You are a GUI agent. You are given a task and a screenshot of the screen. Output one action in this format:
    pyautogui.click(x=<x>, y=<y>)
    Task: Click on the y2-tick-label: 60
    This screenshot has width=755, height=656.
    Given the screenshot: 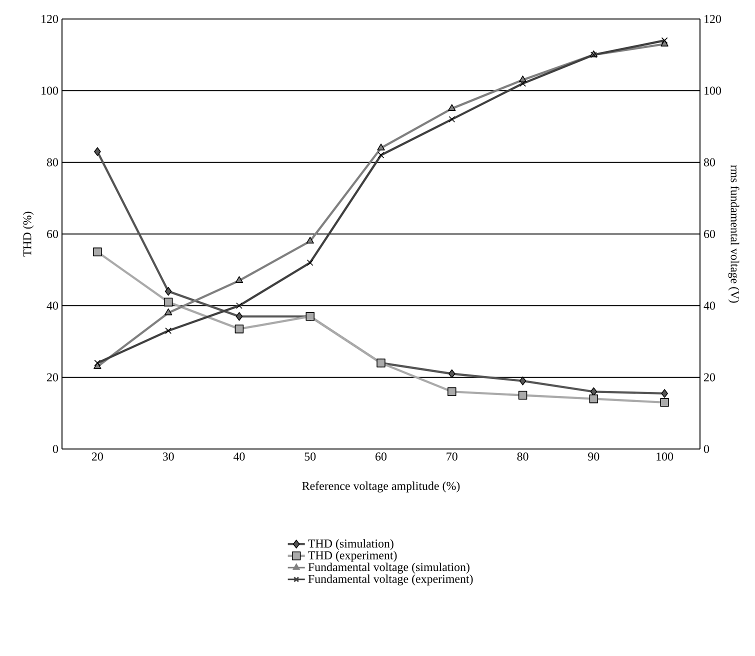 What is the action you would take?
    pyautogui.click(x=710, y=234)
    